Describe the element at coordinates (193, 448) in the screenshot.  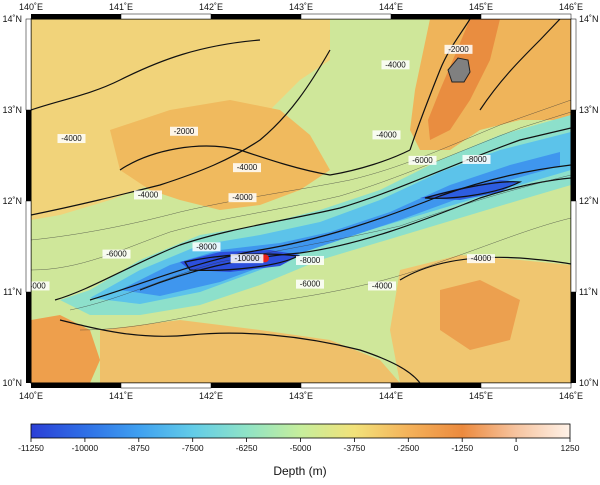
I see `colorbar-tick-label: -7500` at that location.